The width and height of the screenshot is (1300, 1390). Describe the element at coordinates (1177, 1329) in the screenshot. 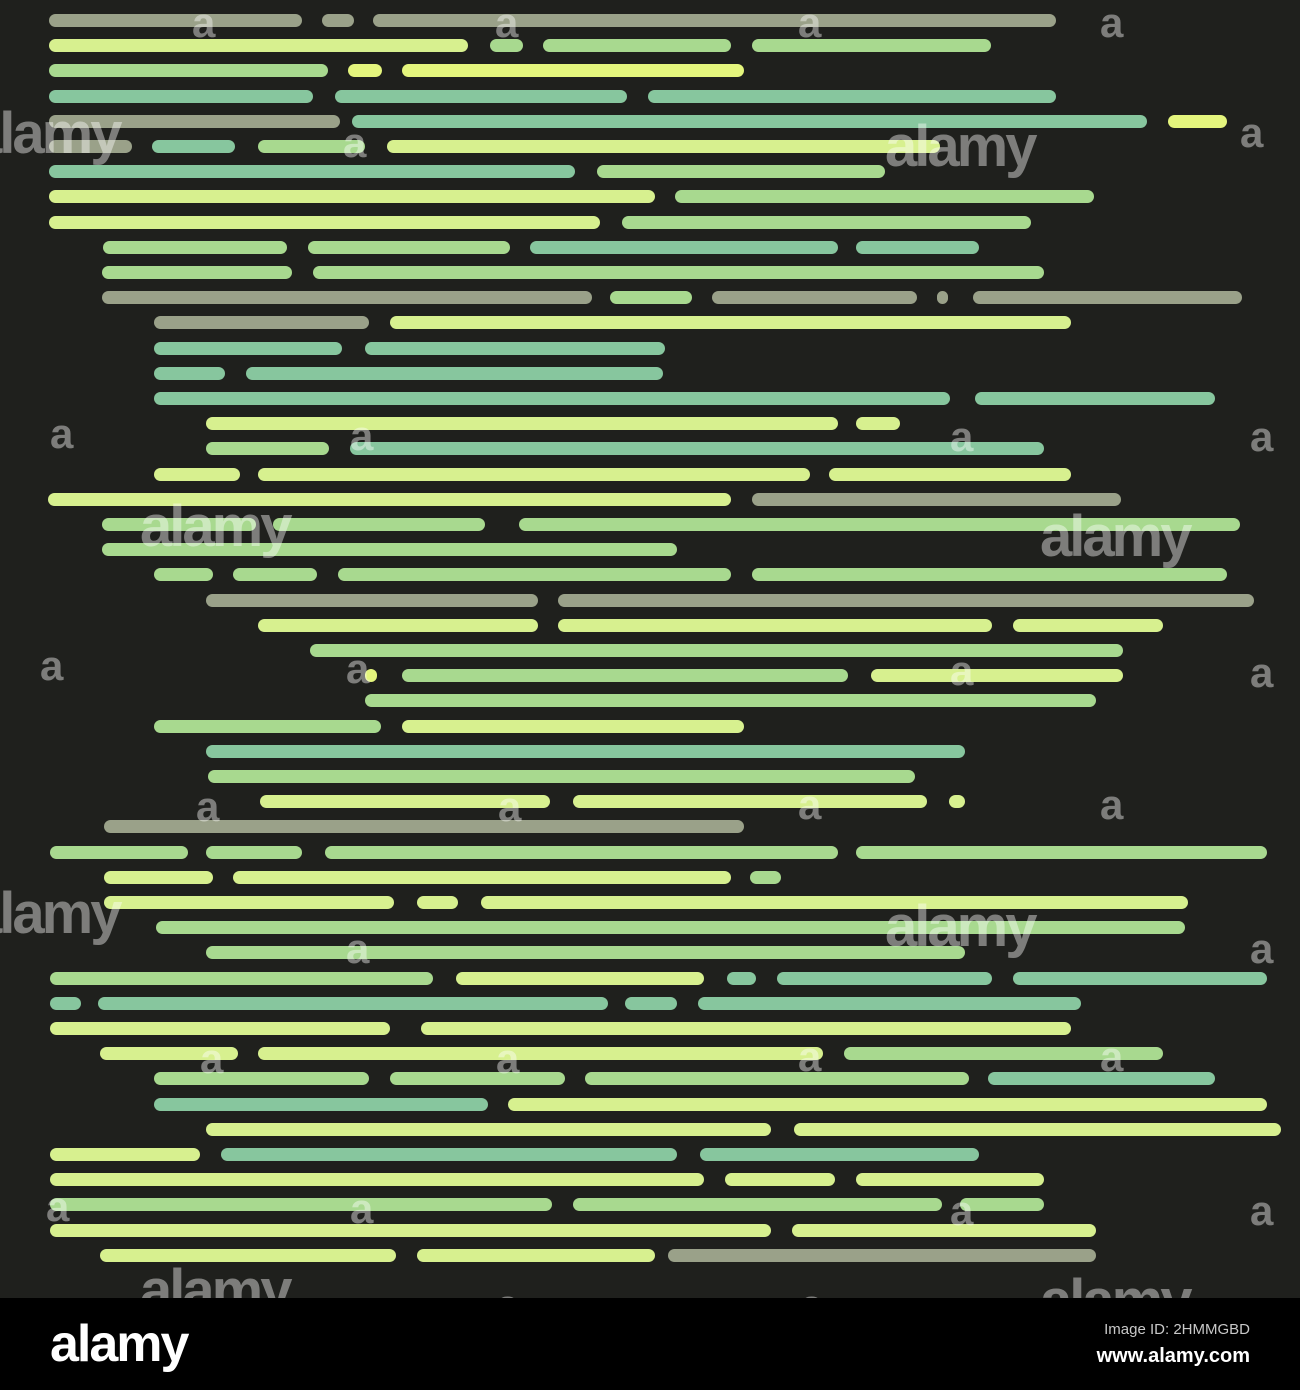

I see `image-id-text: Image ID: 2HMMGBD` at that location.